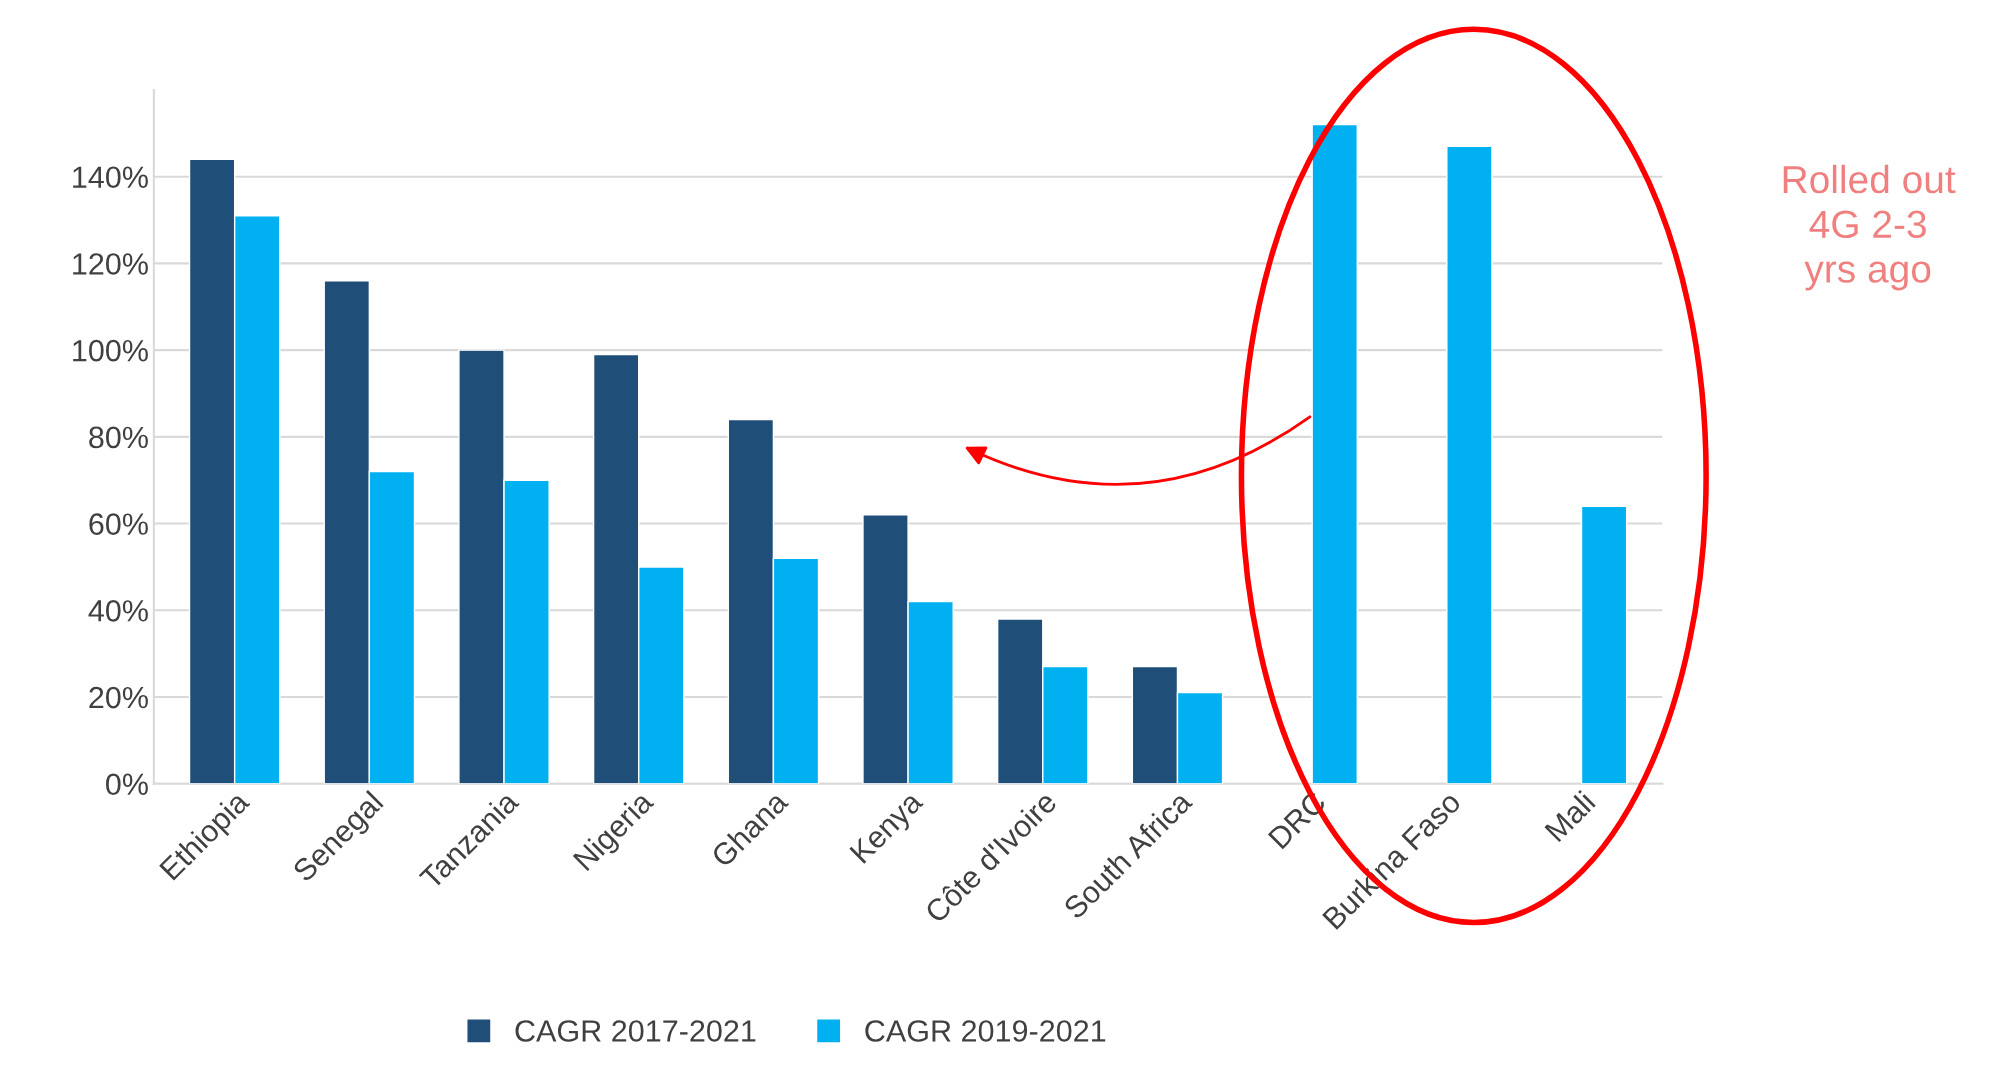 The image size is (1998, 1084). I want to click on legend-label: CAGR 2017-2021, so click(635, 1031).